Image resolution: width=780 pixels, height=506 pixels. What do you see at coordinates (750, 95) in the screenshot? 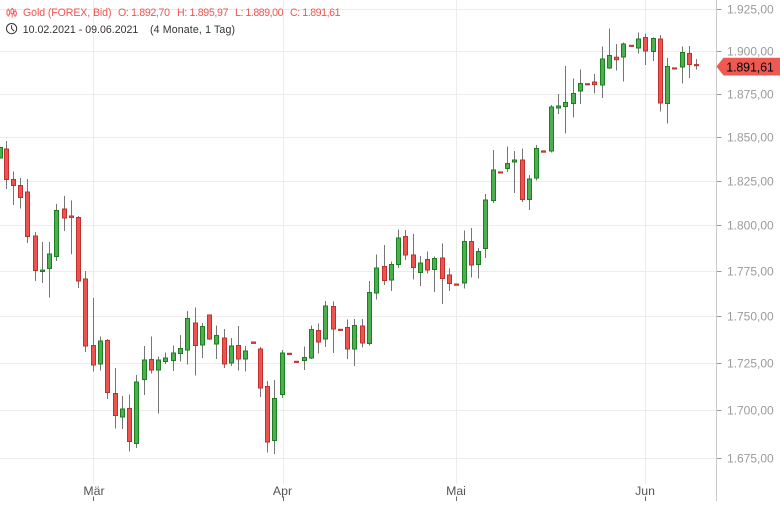
I see `svg-text: 1.875,00` at bounding box center [750, 95].